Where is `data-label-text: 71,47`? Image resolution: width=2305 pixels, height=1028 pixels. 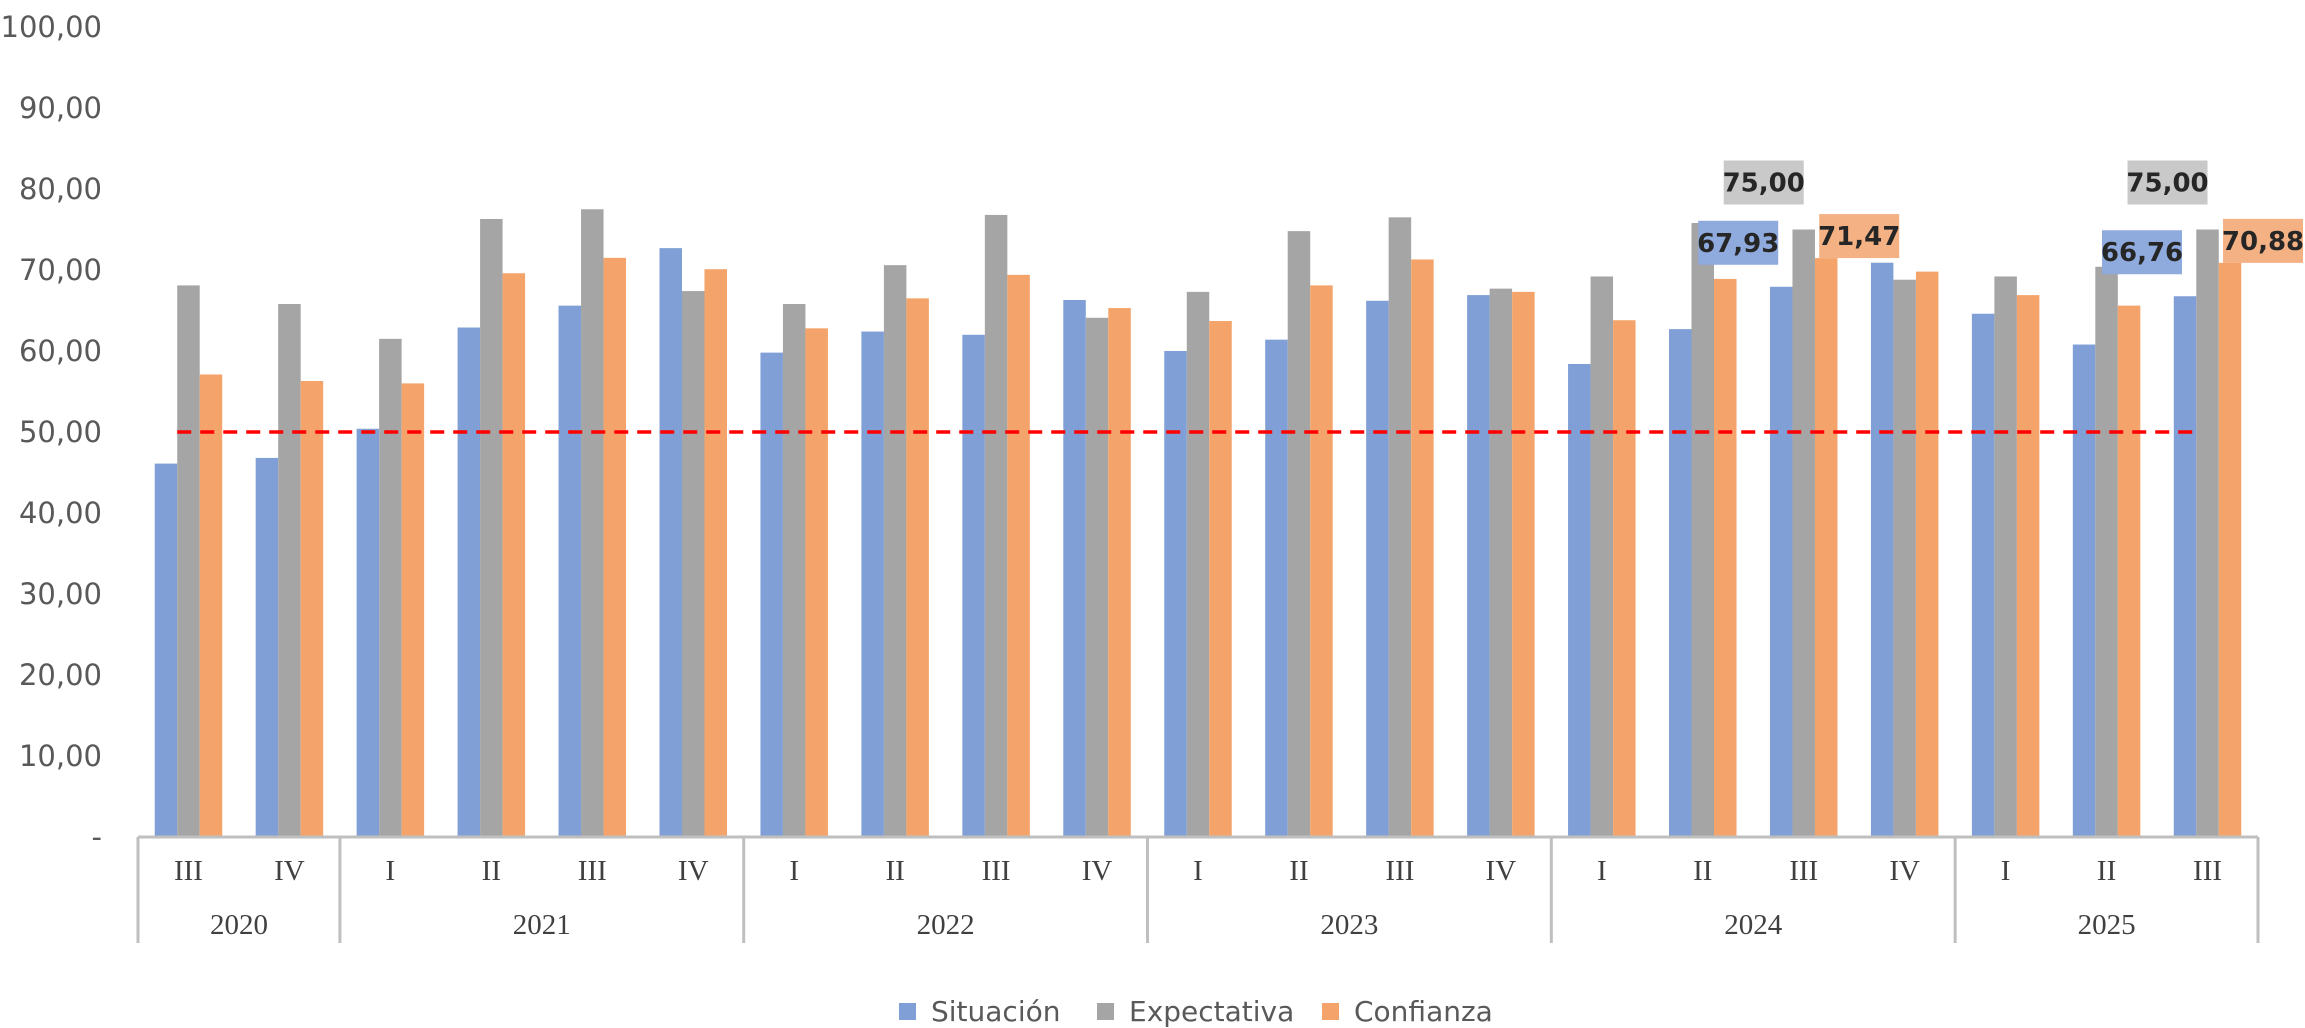
data-label-text: 71,47 is located at coordinates (1859, 237).